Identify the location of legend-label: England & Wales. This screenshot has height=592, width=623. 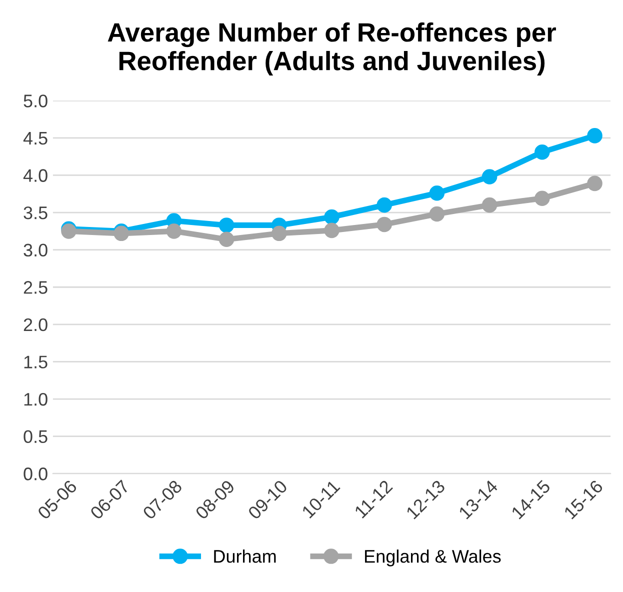
(433, 558).